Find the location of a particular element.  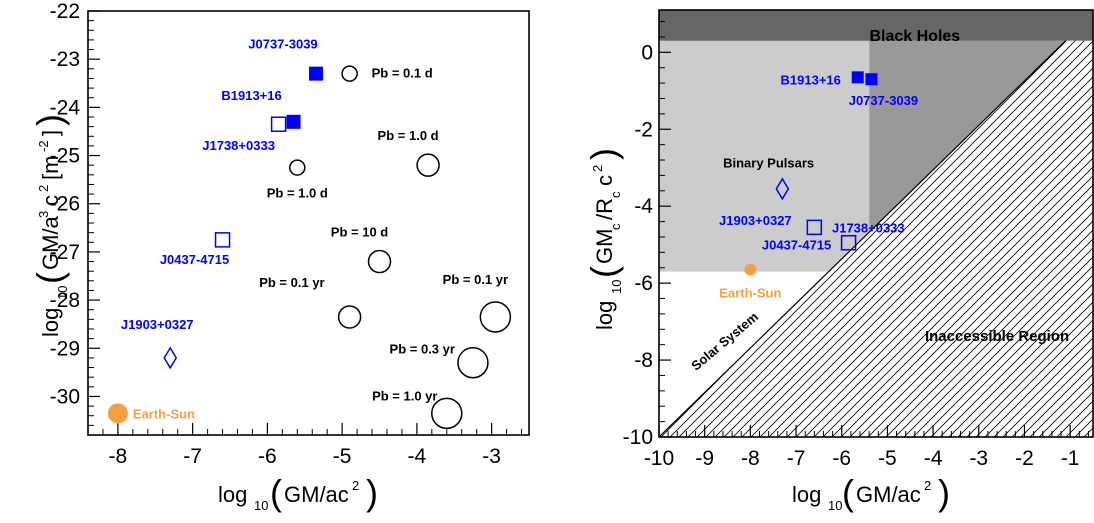

left-x-axis-label: log 10 ( GM/ac 2 ) is located at coordinates (298, 492).